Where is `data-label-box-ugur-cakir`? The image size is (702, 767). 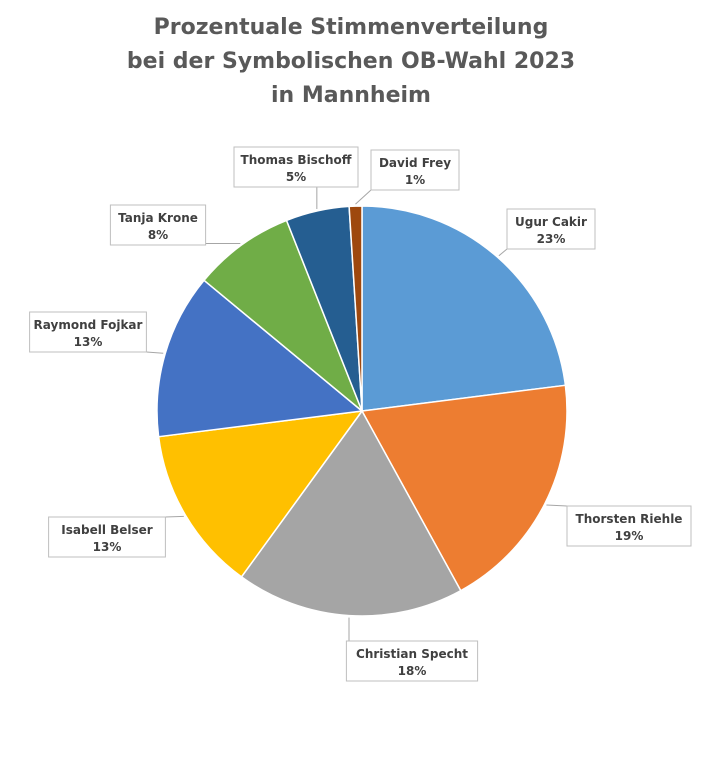 data-label-box-ugur-cakir is located at coordinates (551, 229).